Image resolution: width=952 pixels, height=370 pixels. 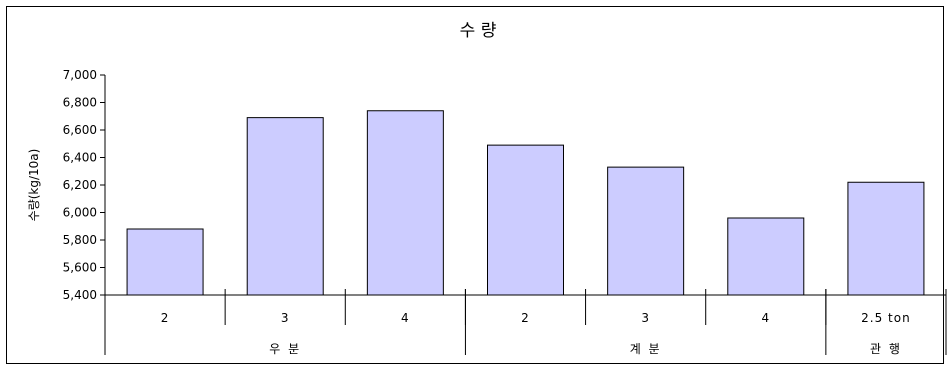 I want to click on y-tick-label: 5,400, so click(x=80, y=295).